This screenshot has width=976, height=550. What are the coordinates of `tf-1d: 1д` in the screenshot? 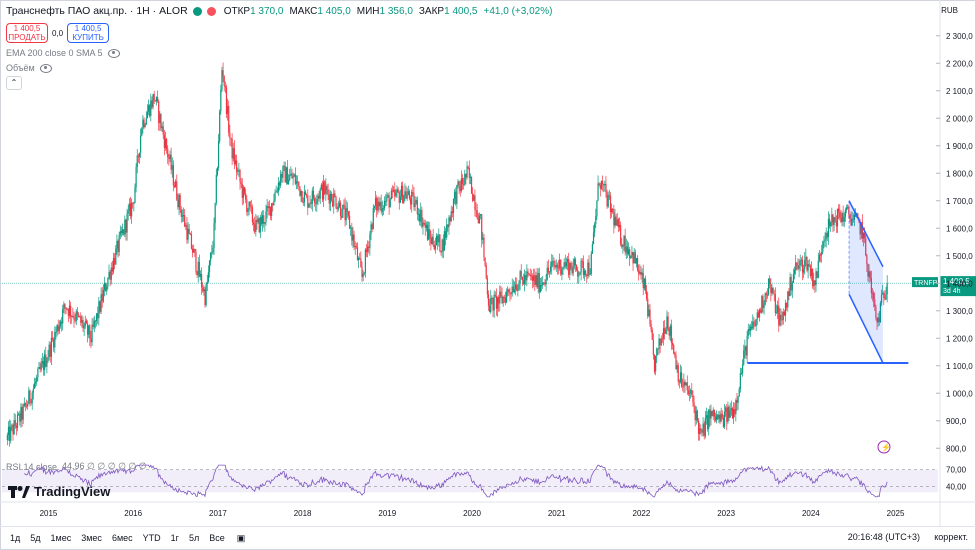 It's located at (15, 538).